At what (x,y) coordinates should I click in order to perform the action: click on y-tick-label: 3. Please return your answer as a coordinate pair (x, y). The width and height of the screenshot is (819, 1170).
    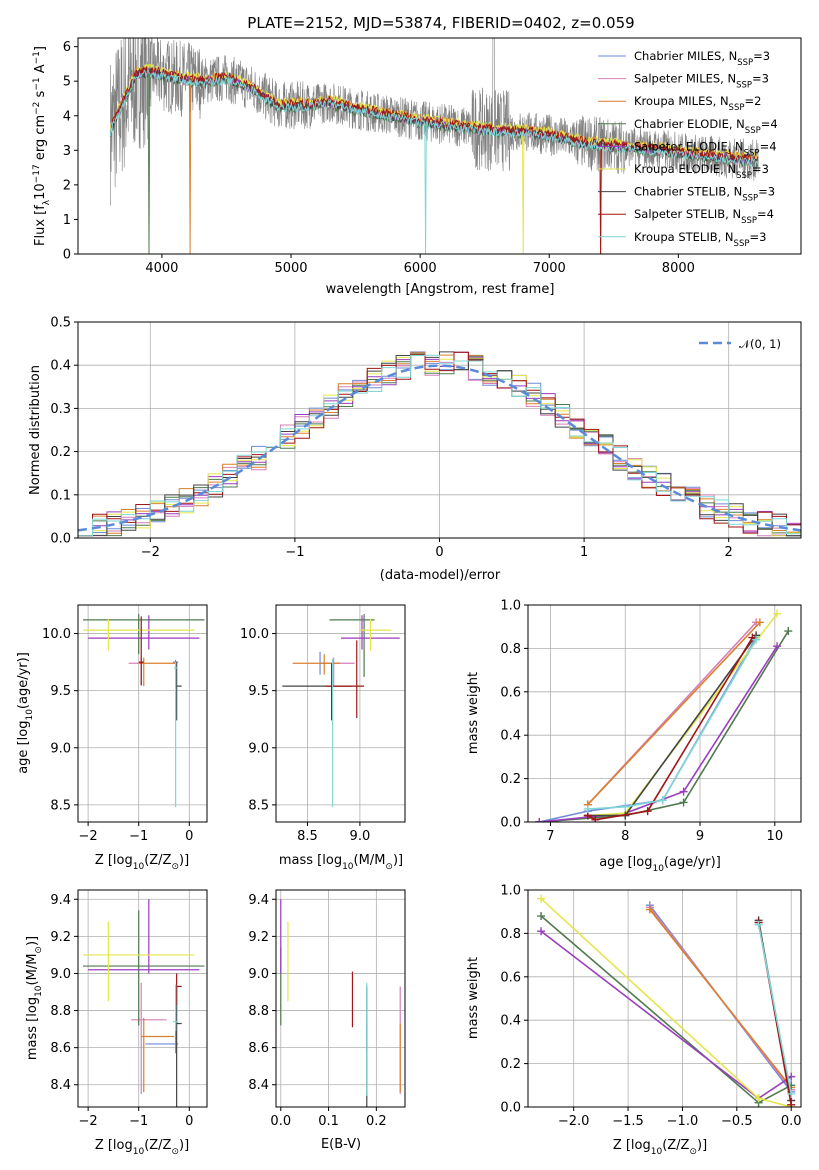
    Looking at the image, I should click on (67, 151).